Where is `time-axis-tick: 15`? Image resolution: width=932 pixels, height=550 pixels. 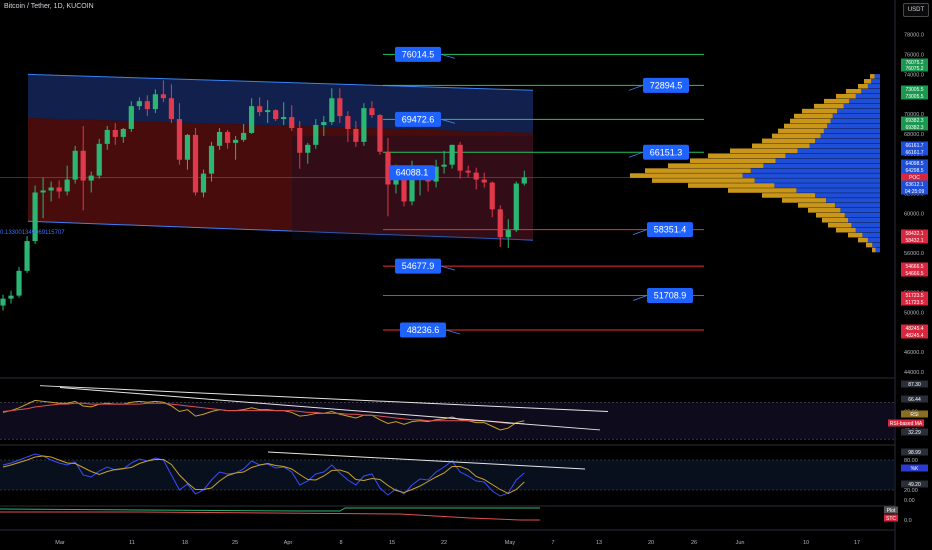 time-axis-tick: 15 is located at coordinates (392, 543).